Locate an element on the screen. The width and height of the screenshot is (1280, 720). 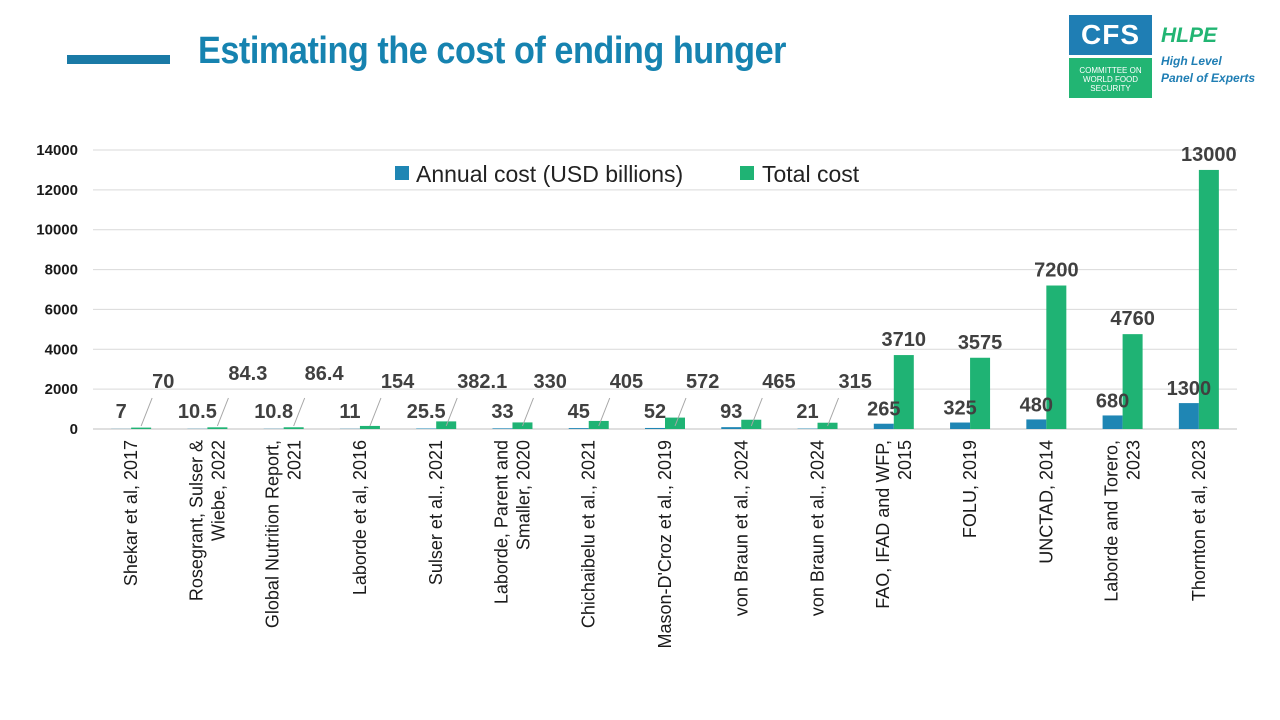
x-category-label: Laborde, Parent and Smaller, 2020 is located at coordinates (512, 522).